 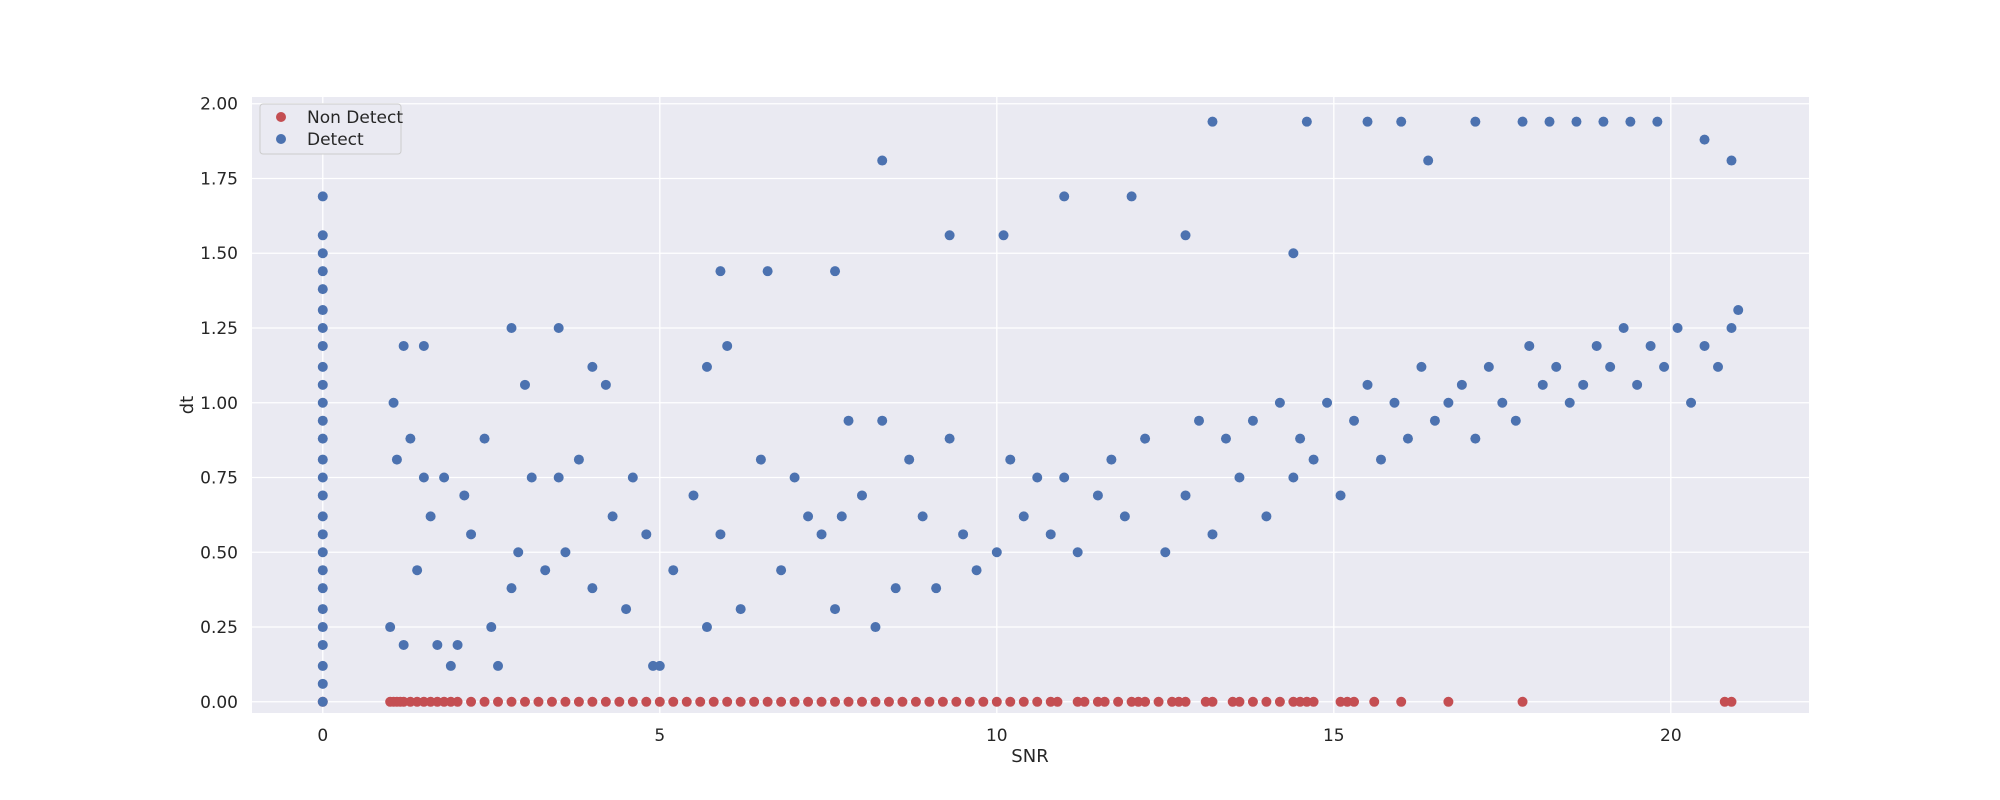 I want to click on legend-box, so click(x=330, y=129).